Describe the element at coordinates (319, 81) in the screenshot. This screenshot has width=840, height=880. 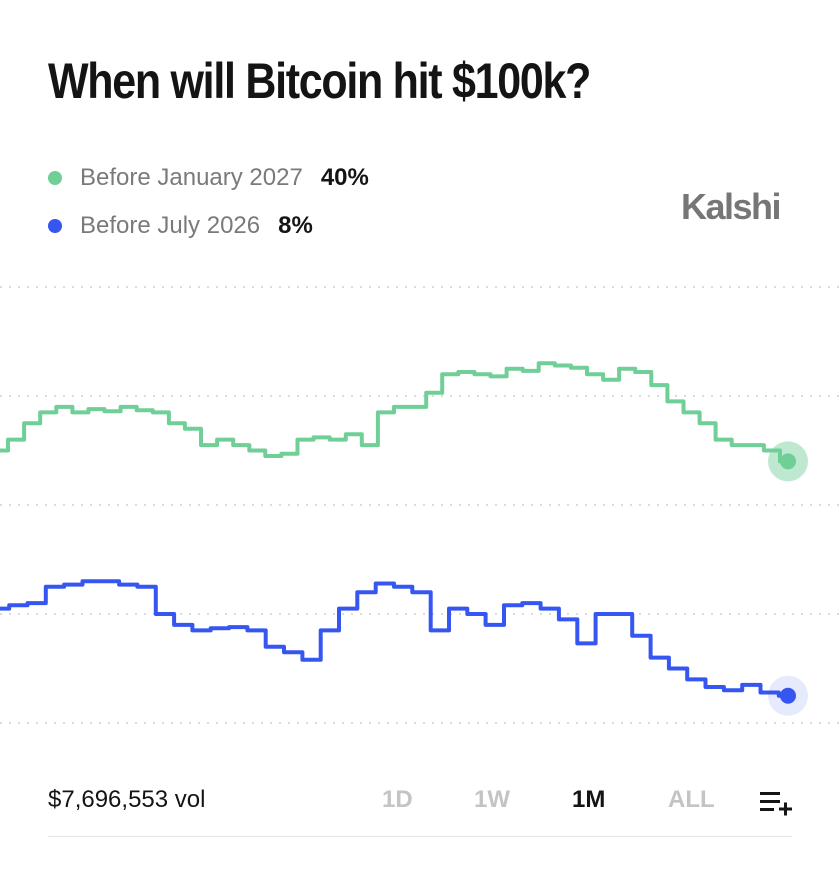
I see `chart-title: When will Bitcoin hit $100k?` at that location.